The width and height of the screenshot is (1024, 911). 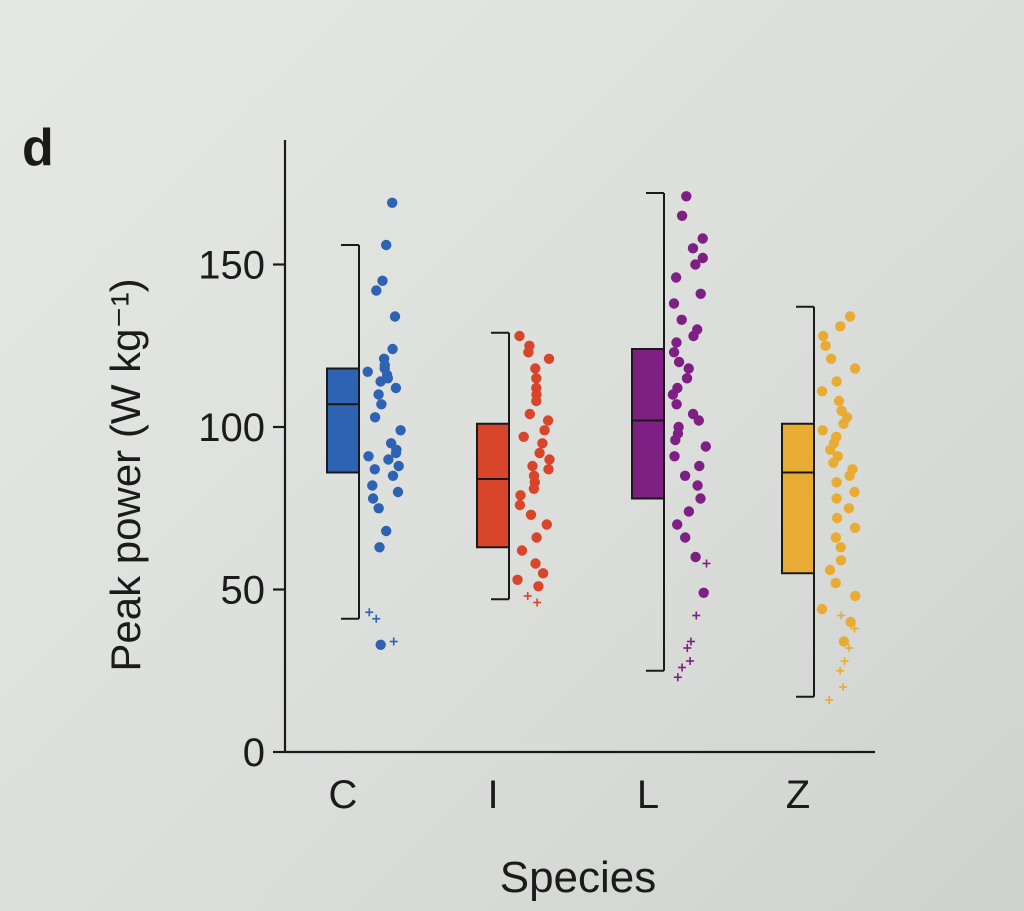 I want to click on box-L, so click(x=648, y=424).